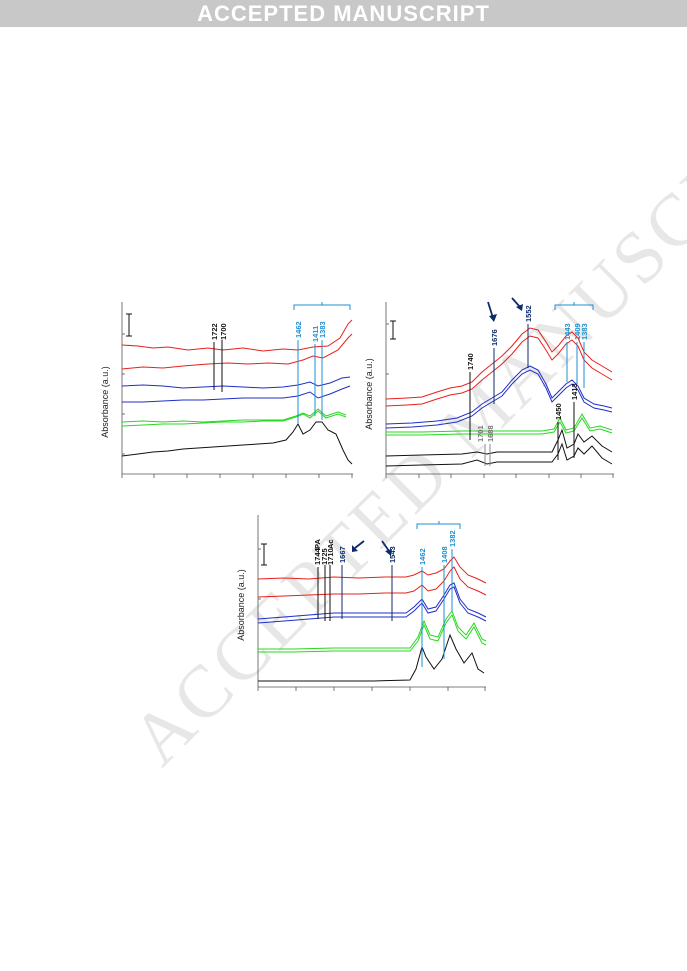 This screenshot has height=971, width=687. What do you see at coordinates (470, 361) in the screenshot?
I see `annotation-1740: 1740` at bounding box center [470, 361].